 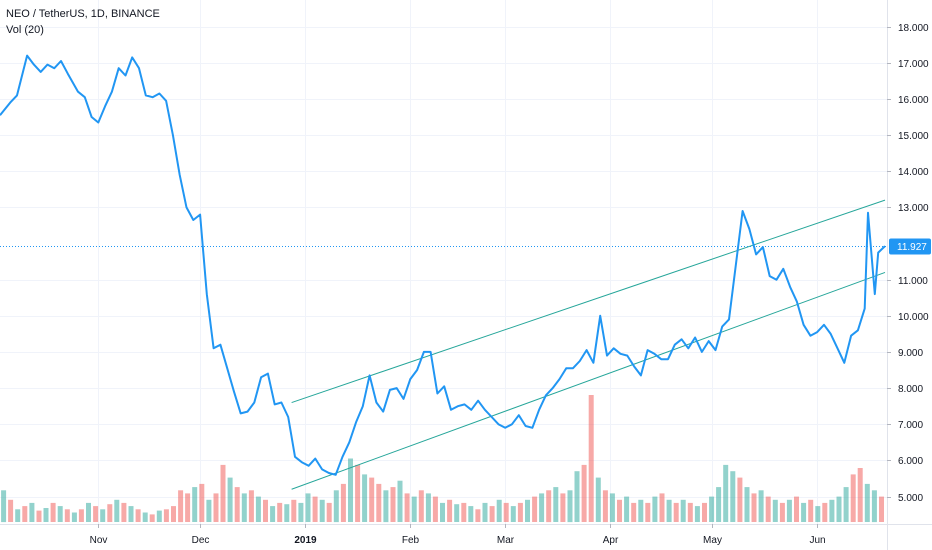 What do you see at coordinates (25, 30) in the screenshot?
I see `volume-indicator-label: Vol (20)` at bounding box center [25, 30].